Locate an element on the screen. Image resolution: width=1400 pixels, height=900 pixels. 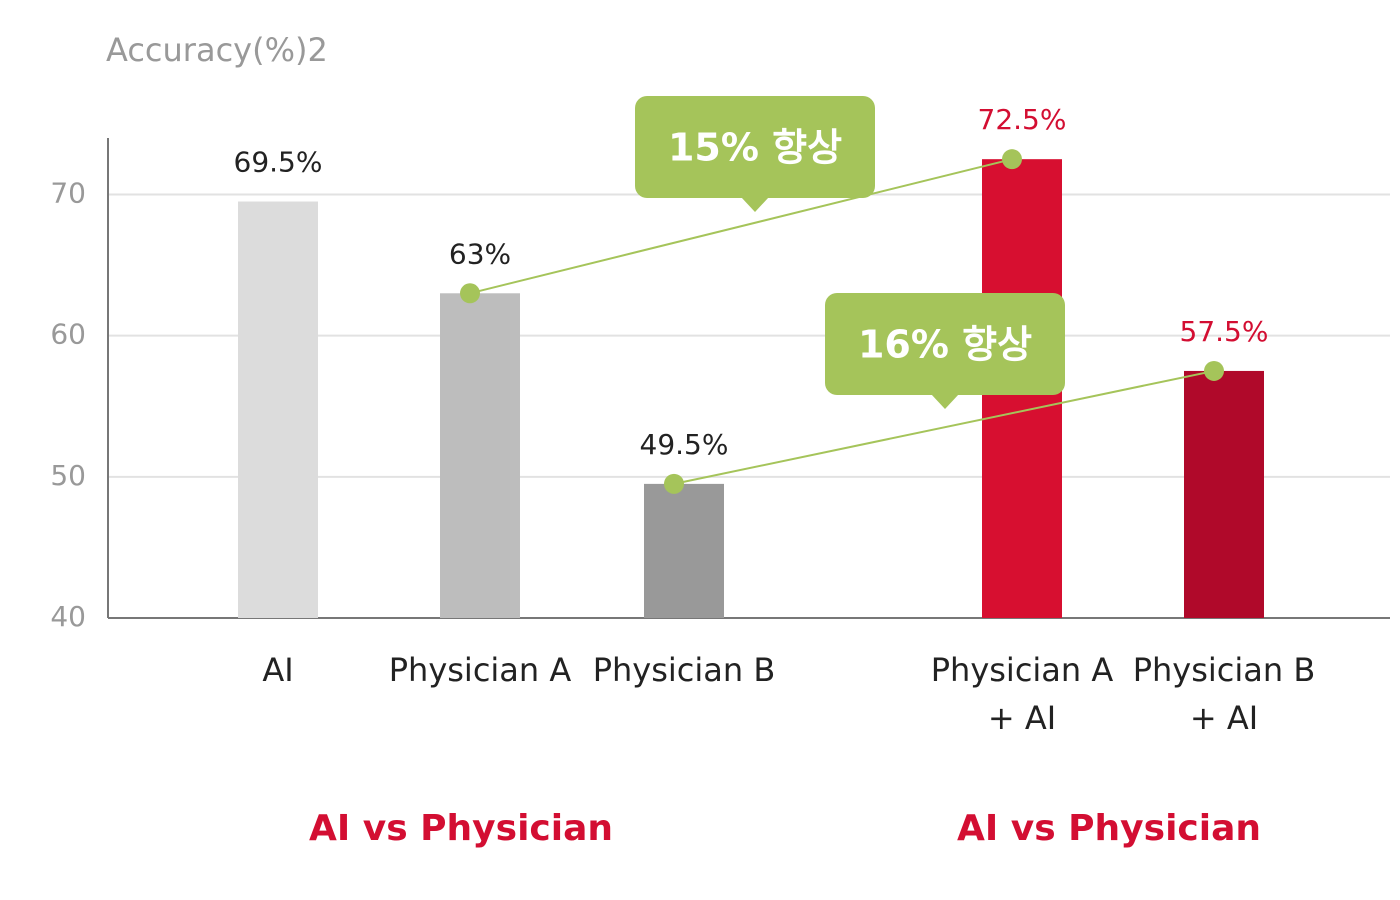
x-tick-label: Physician A + AI is located at coordinates (1022, 694).